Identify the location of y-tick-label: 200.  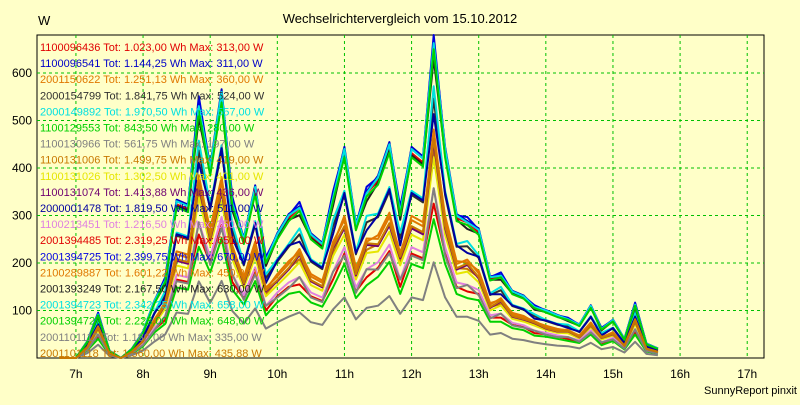
(22, 263).